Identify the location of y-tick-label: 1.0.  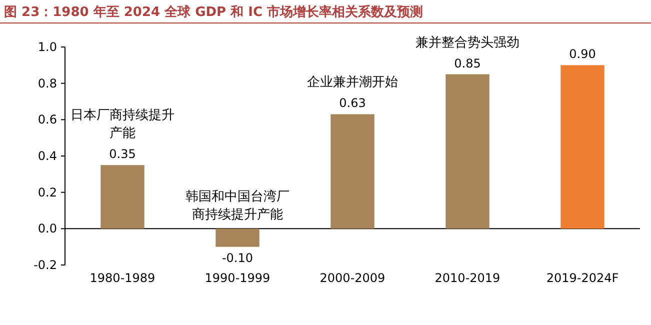
(47, 47).